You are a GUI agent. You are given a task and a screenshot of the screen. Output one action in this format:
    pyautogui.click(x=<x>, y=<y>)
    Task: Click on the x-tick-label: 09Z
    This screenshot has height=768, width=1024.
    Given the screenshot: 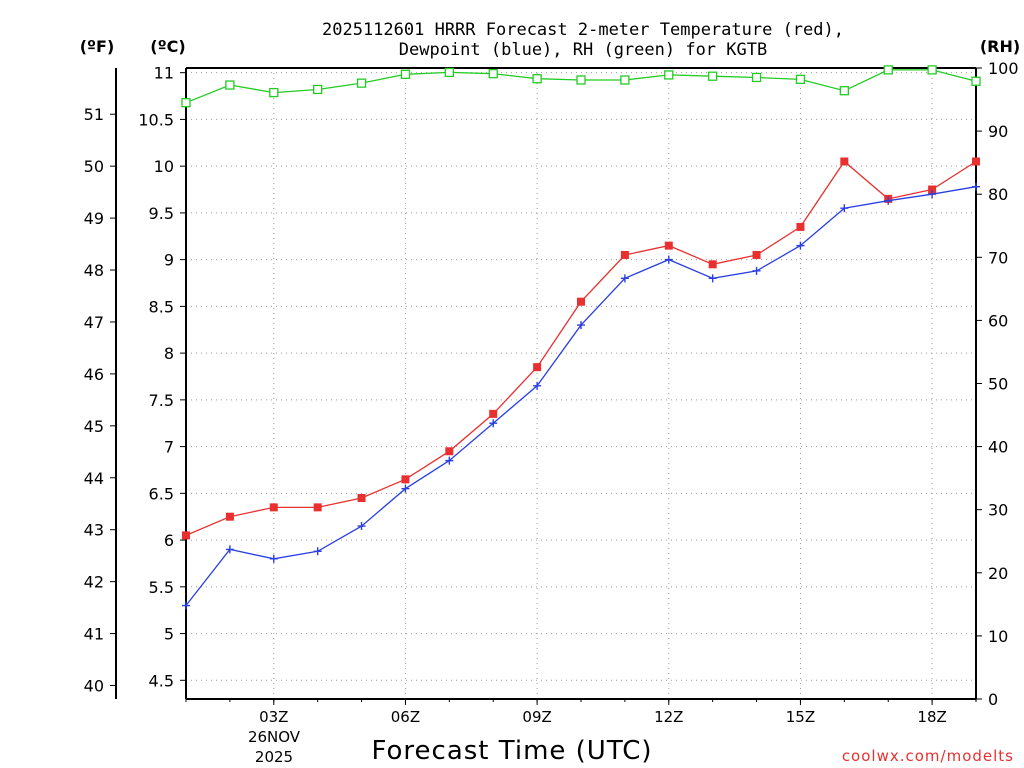 What is the action you would take?
    pyautogui.click(x=536, y=717)
    